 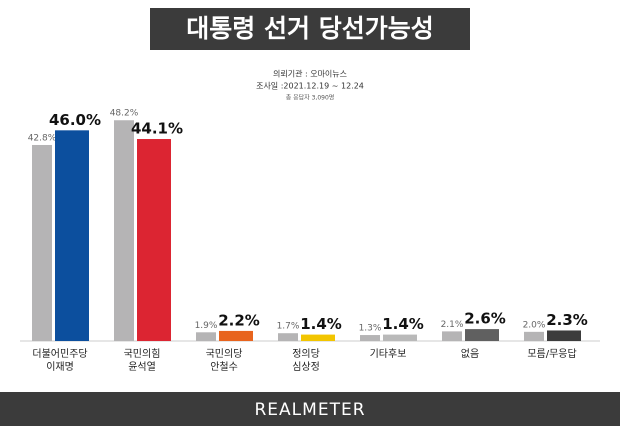 I want to click on footer-bar, so click(x=310, y=409).